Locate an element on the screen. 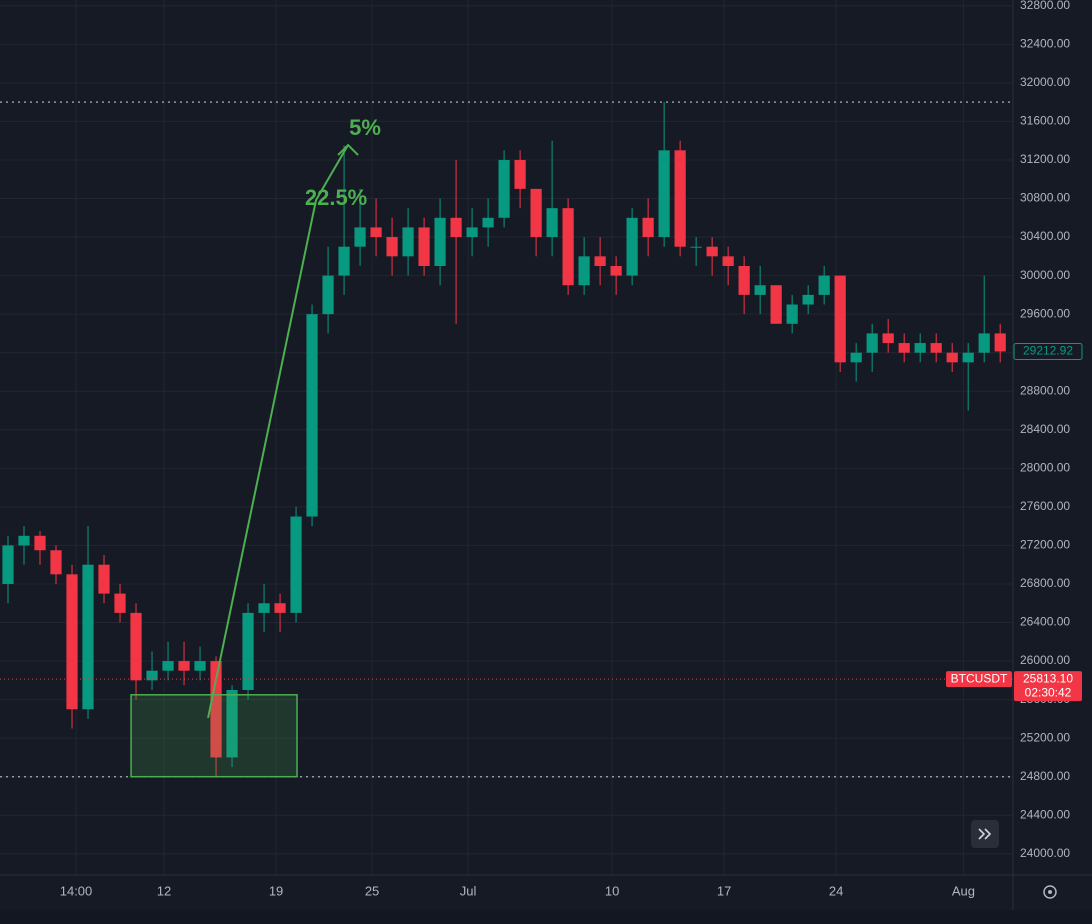 This screenshot has height=924, width=1092. gear-center is located at coordinates (1050, 892).